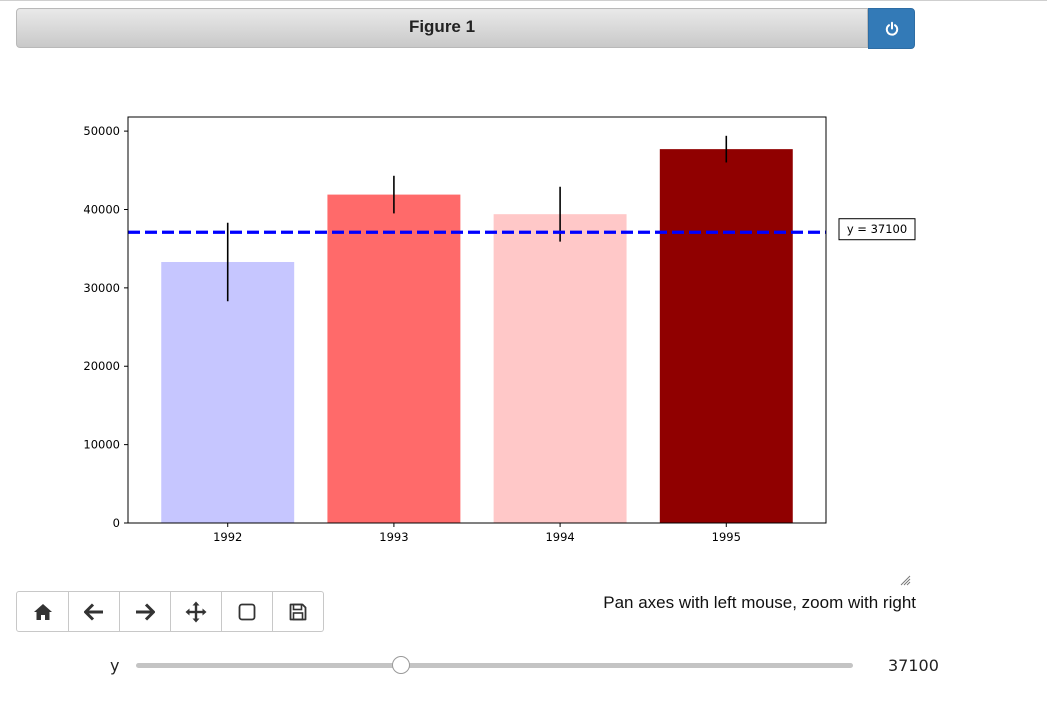 This screenshot has width=1047, height=703. Describe the element at coordinates (494, 665) in the screenshot. I see `y-slider-track` at that location.